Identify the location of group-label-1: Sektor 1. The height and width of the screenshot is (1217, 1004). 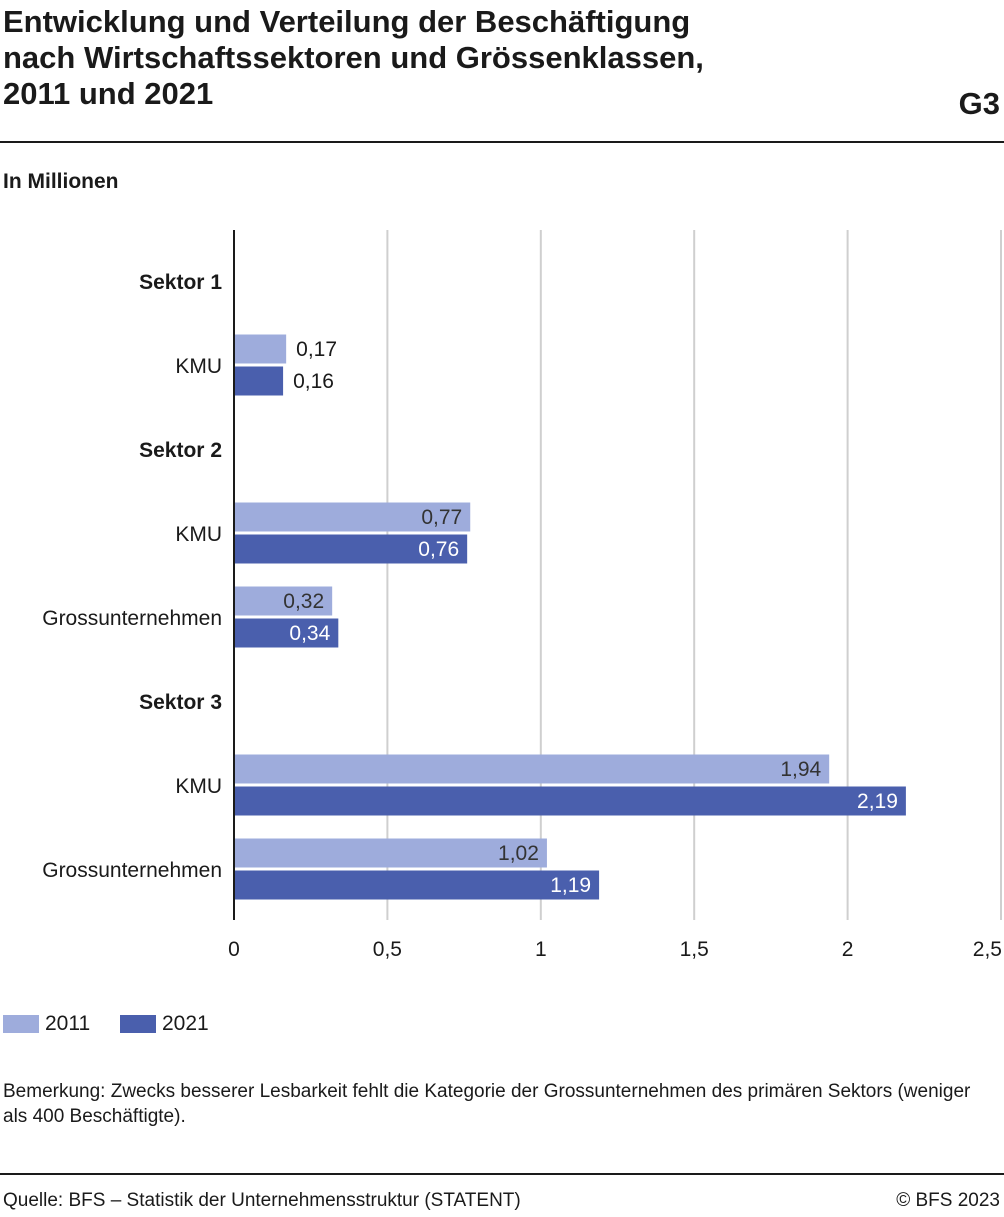
(180, 282).